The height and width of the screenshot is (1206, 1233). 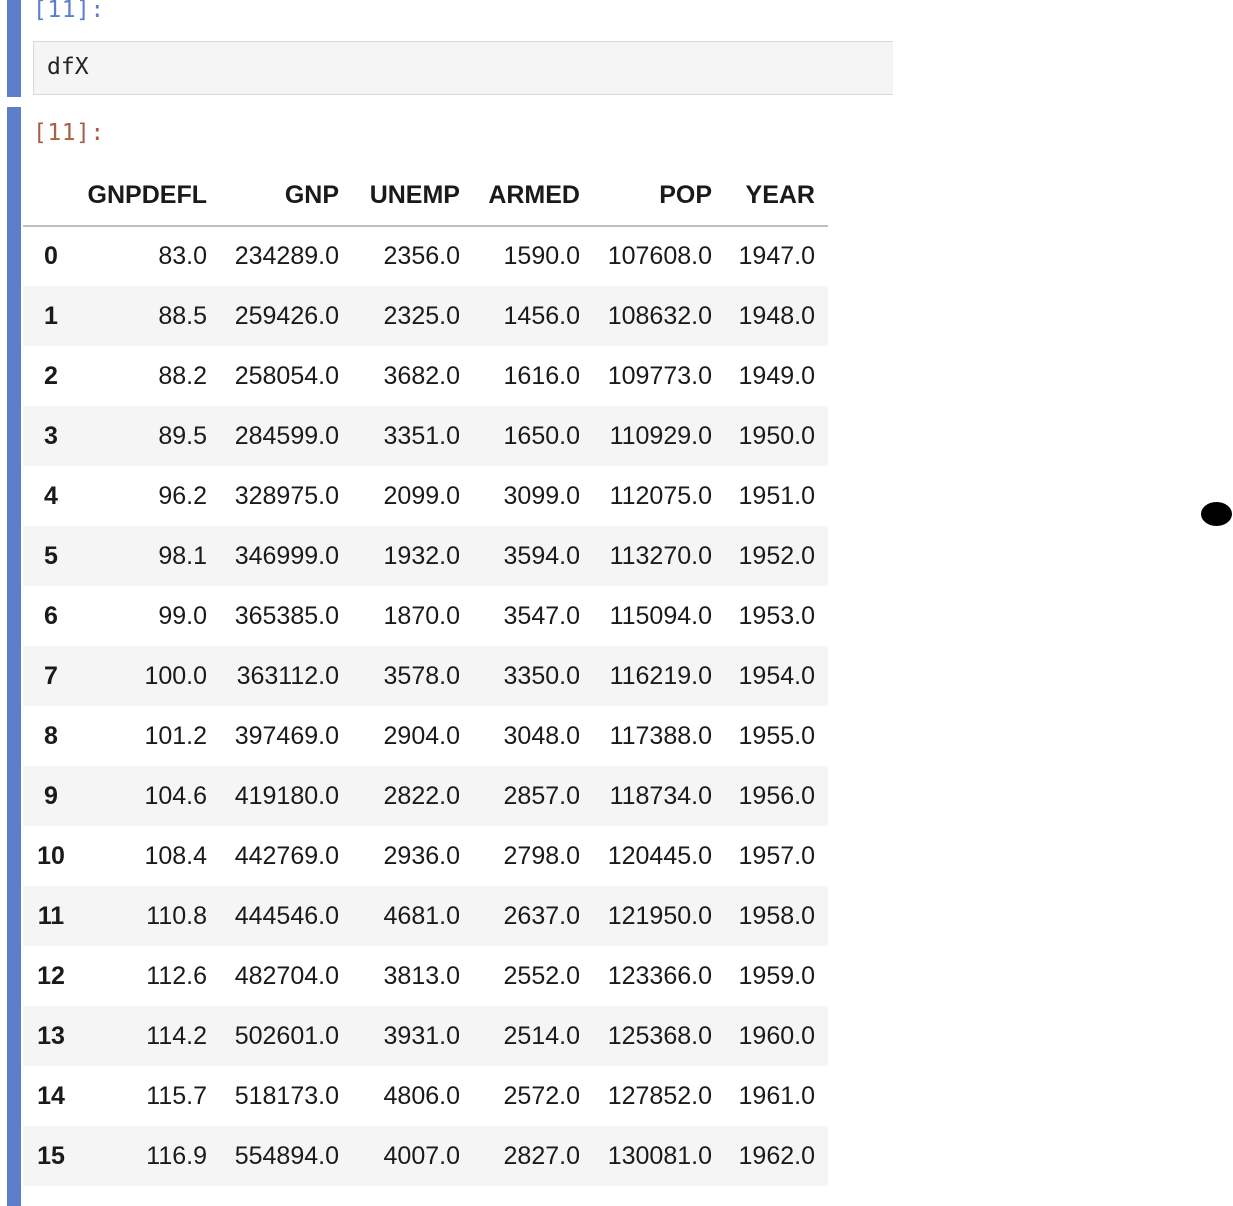 What do you see at coordinates (421, 495) in the screenshot?
I see `table-cell: 2099.0` at bounding box center [421, 495].